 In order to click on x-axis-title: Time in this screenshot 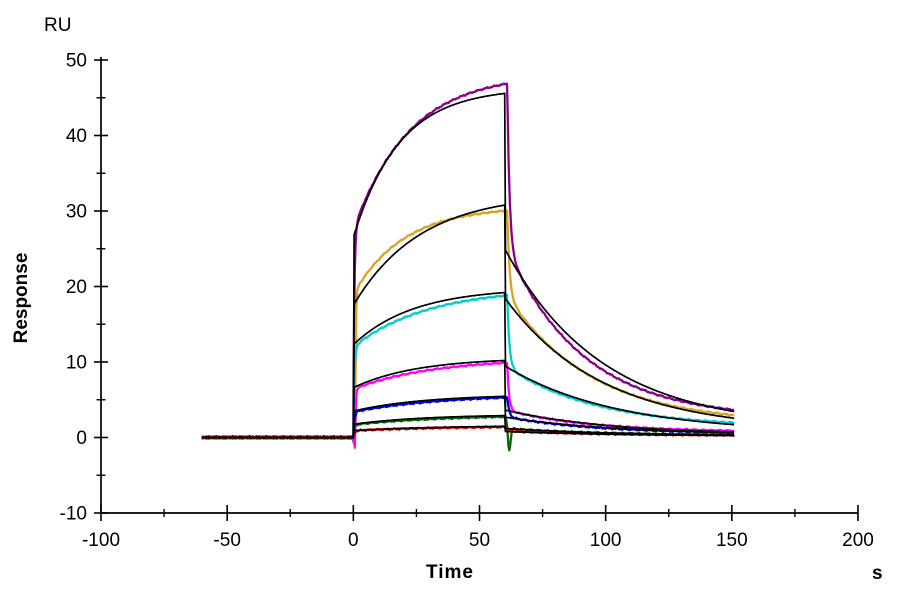, I will do `click(450, 572)`.